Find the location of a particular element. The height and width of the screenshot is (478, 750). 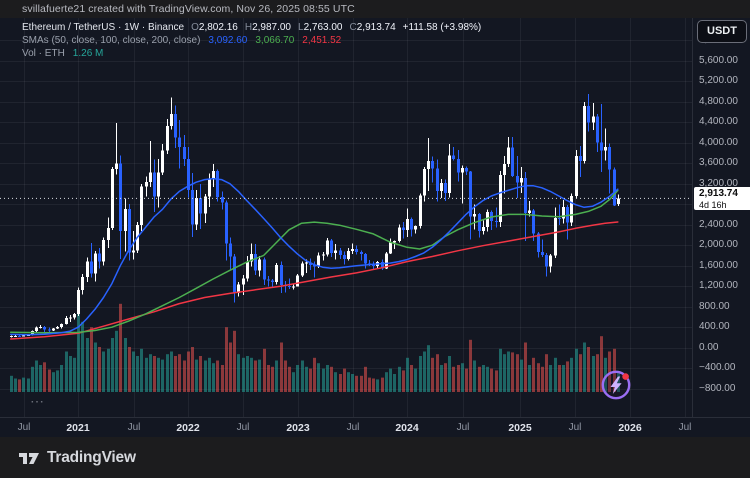

time-tick-label: 2023 is located at coordinates (298, 428).